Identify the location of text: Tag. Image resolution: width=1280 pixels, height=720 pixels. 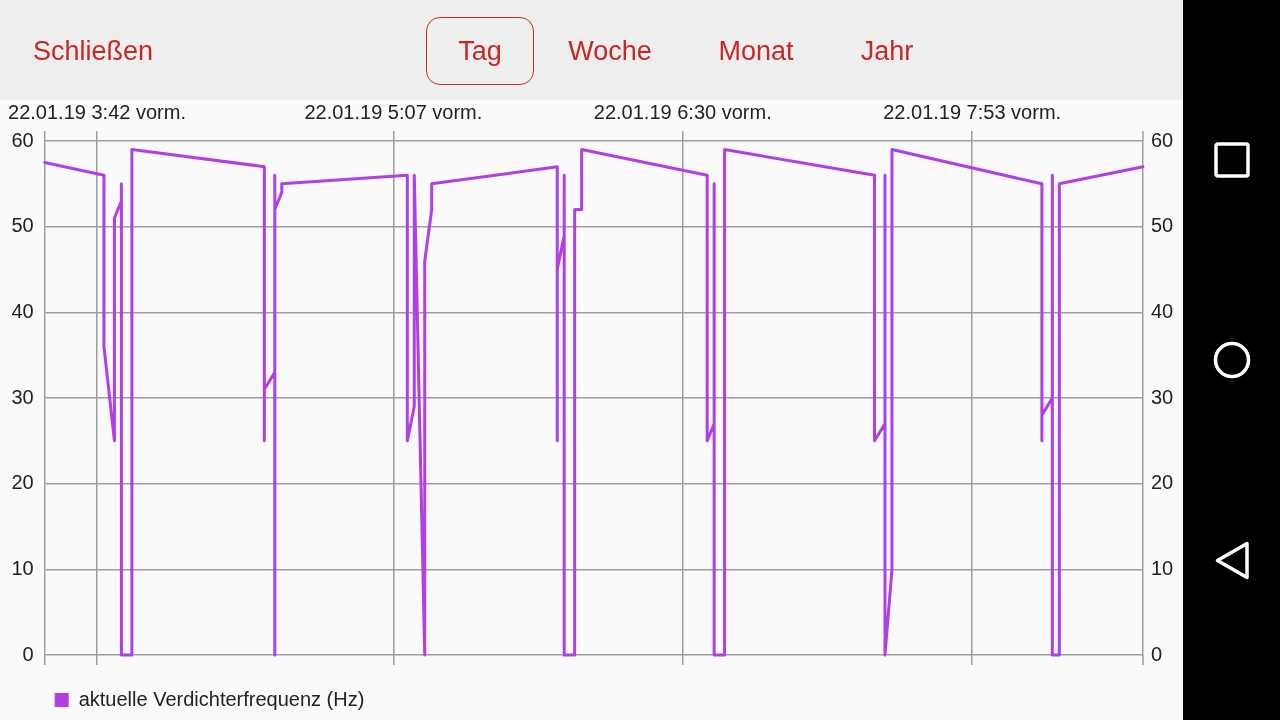
(480, 51).